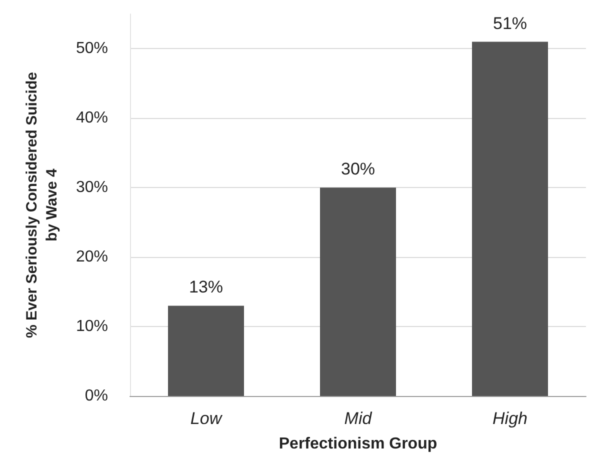 The width and height of the screenshot is (601, 464). What do you see at coordinates (358, 418) in the screenshot?
I see `x-tick-label: Mid` at bounding box center [358, 418].